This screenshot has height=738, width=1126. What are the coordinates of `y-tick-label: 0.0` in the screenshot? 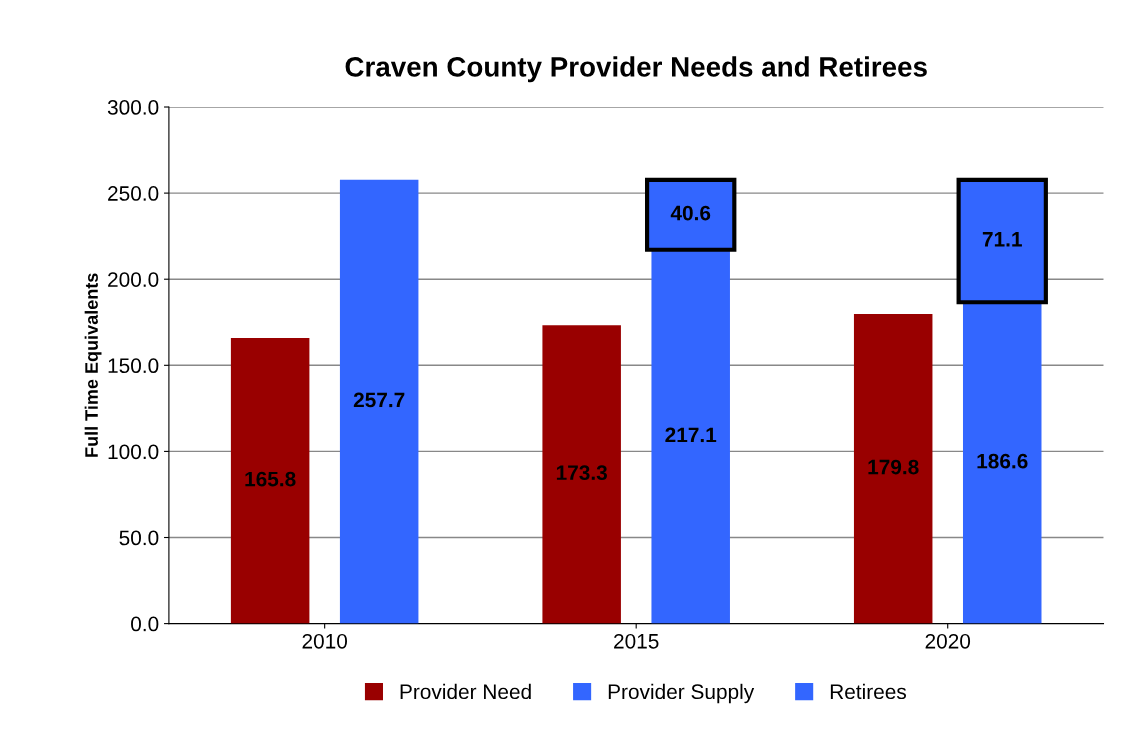 It's located at (145, 624).